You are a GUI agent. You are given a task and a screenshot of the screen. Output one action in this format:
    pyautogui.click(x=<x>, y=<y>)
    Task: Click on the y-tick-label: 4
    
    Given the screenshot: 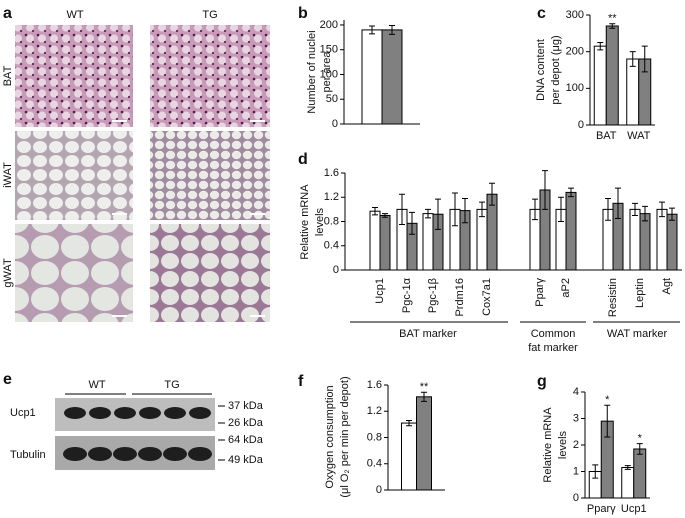 What is the action you would take?
    pyautogui.click(x=576, y=392)
    